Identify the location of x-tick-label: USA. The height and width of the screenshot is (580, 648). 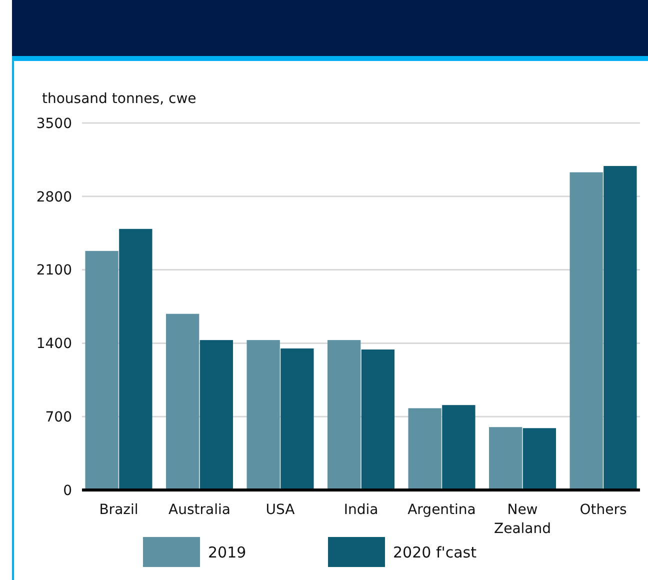
(281, 510).